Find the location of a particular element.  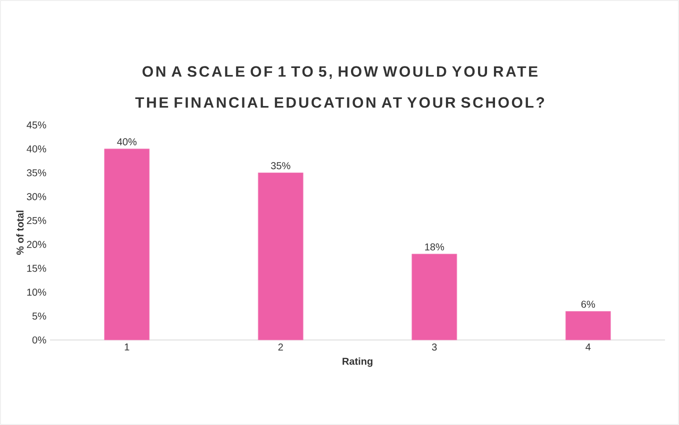

y-tick-label: 35% is located at coordinates (36, 172).